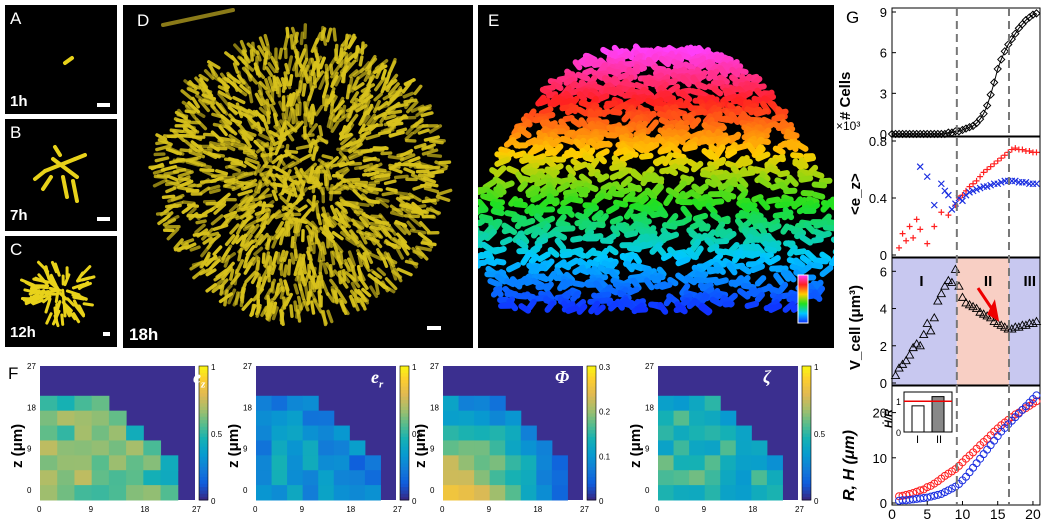 The width and height of the screenshot is (1043, 524). What do you see at coordinates (704, 509) in the screenshot?
I see `x-tick: 9` at bounding box center [704, 509].